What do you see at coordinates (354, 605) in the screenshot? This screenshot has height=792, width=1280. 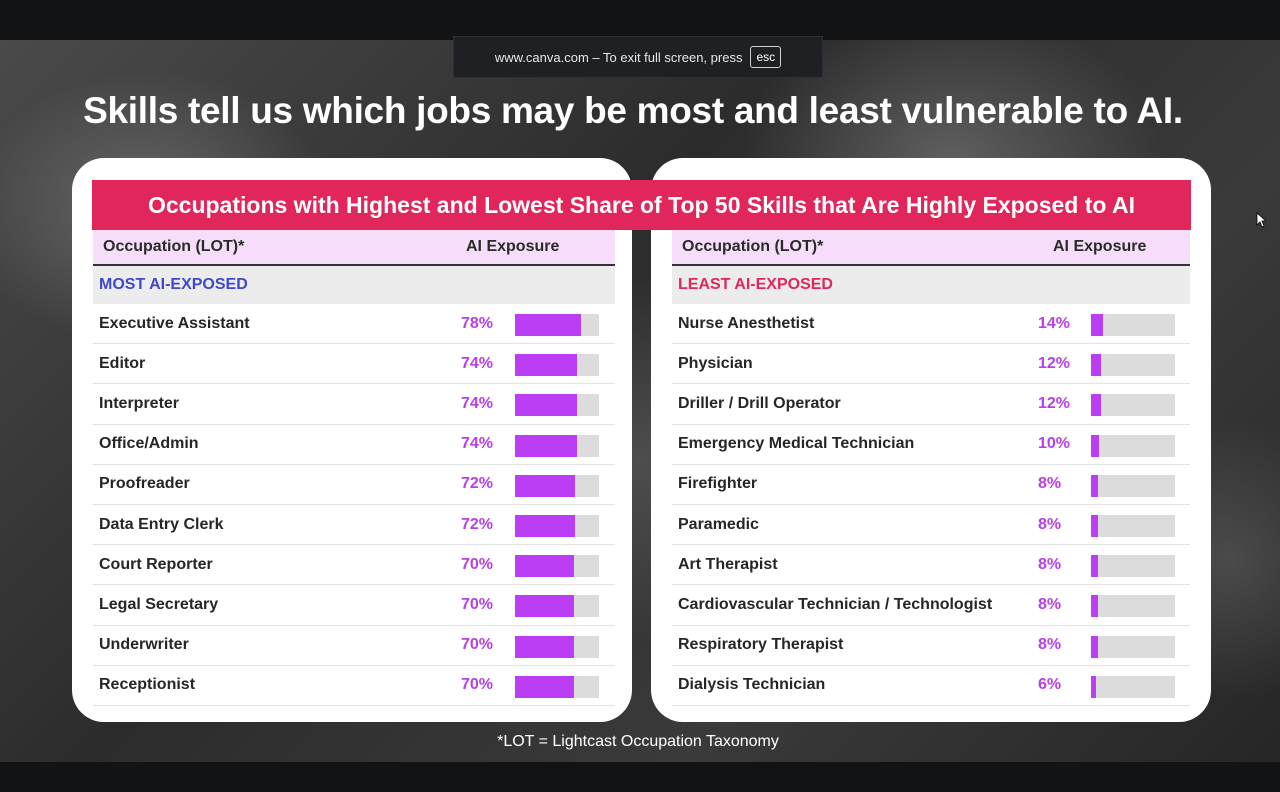 I see `table-row: Legal Secretary 70%` at bounding box center [354, 605].